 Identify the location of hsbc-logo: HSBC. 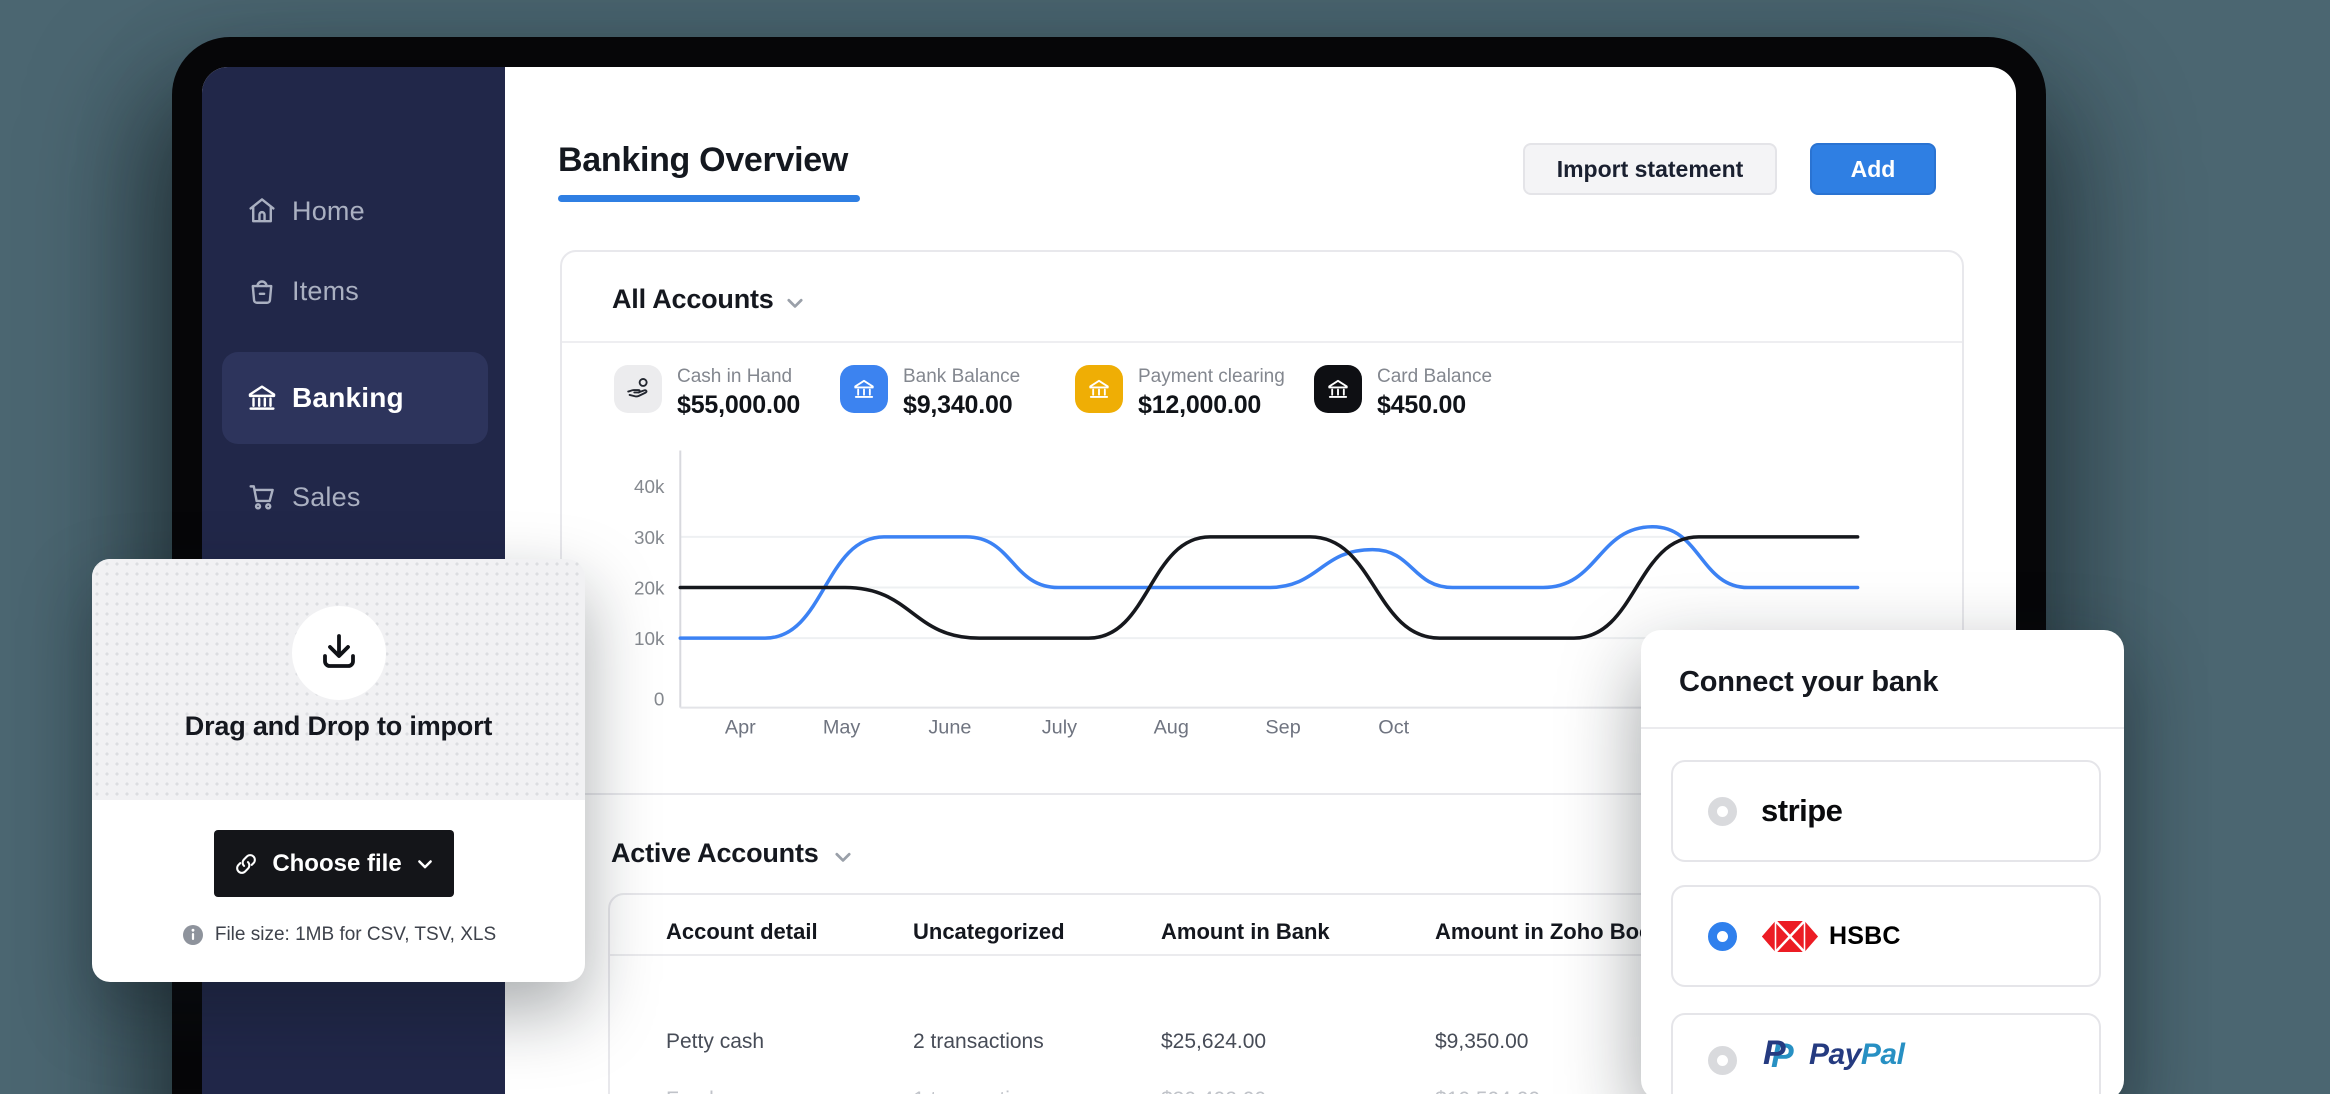
(1831, 936).